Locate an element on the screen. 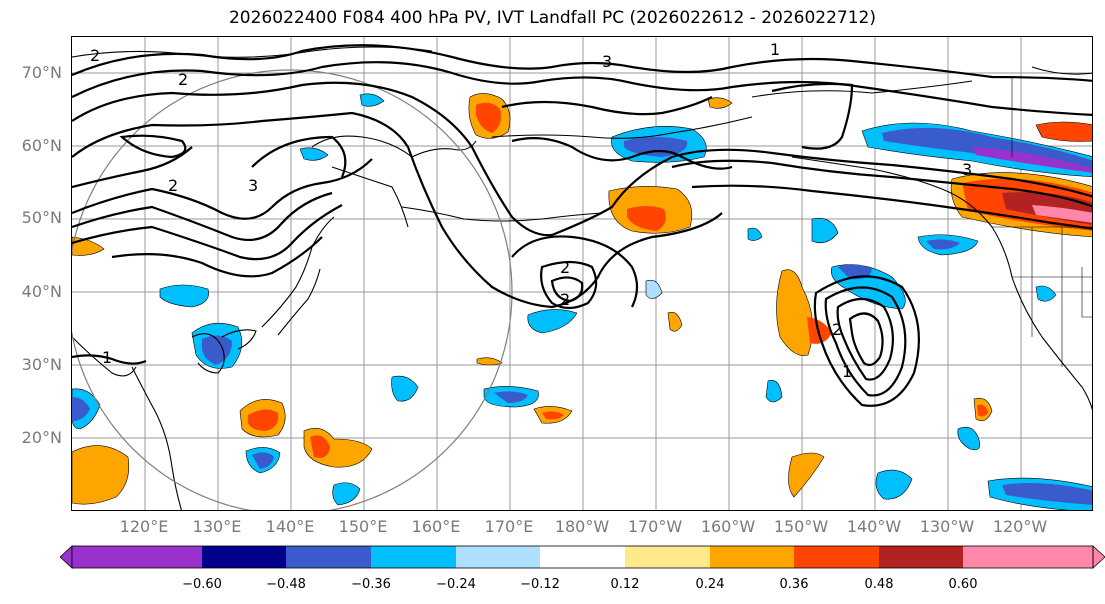  lon-label-160e: 160°E is located at coordinates (436, 526).